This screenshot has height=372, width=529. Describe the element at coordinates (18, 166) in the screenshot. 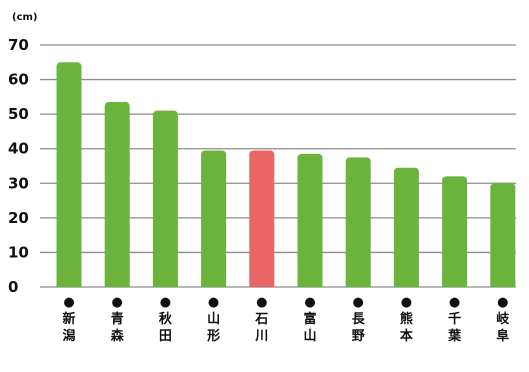

I see `y-axis-ticks: 0 10 20 30 40 50 60 70` at that location.